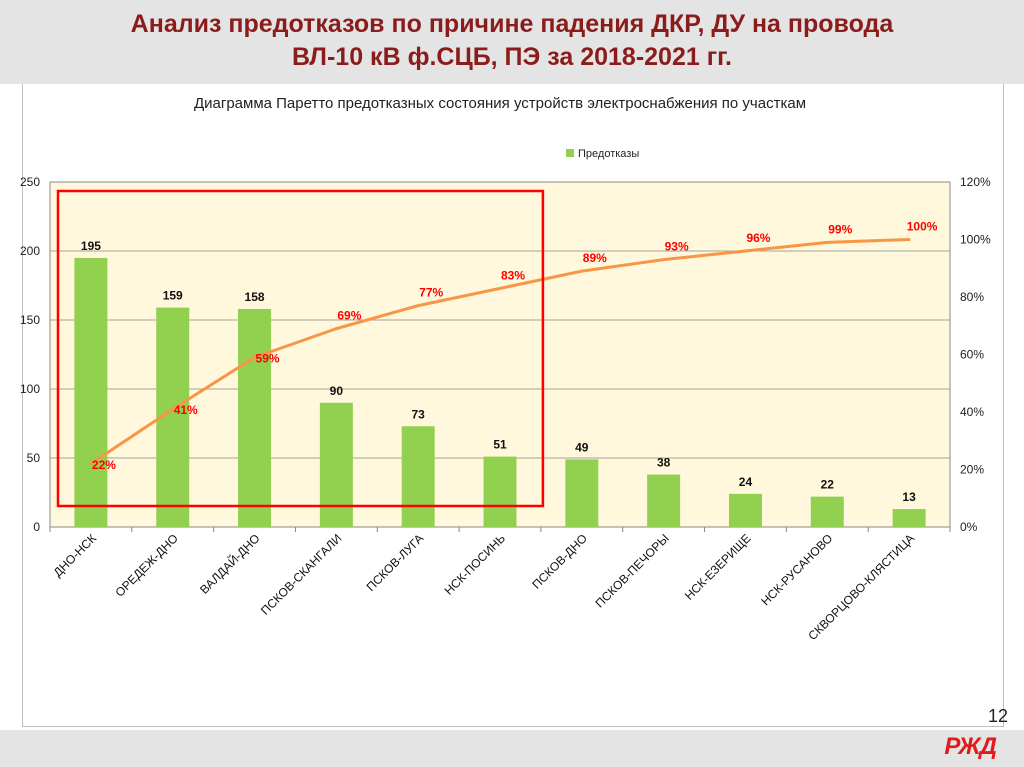 Image resolution: width=1024 pixels, height=767 pixels. What do you see at coordinates (570, 153) in the screenshot?
I see `legend-swatch` at bounding box center [570, 153].